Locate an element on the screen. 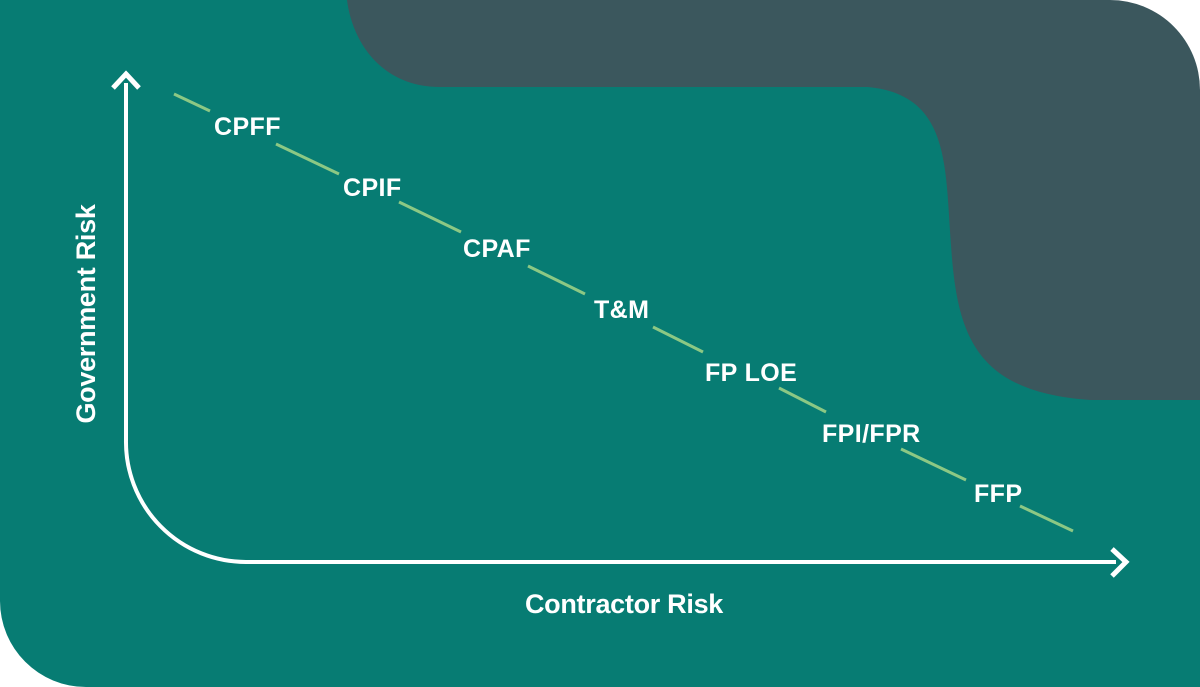 This screenshot has height=687, width=1200. y-axis-label: Government Risk is located at coordinates (86, 313).